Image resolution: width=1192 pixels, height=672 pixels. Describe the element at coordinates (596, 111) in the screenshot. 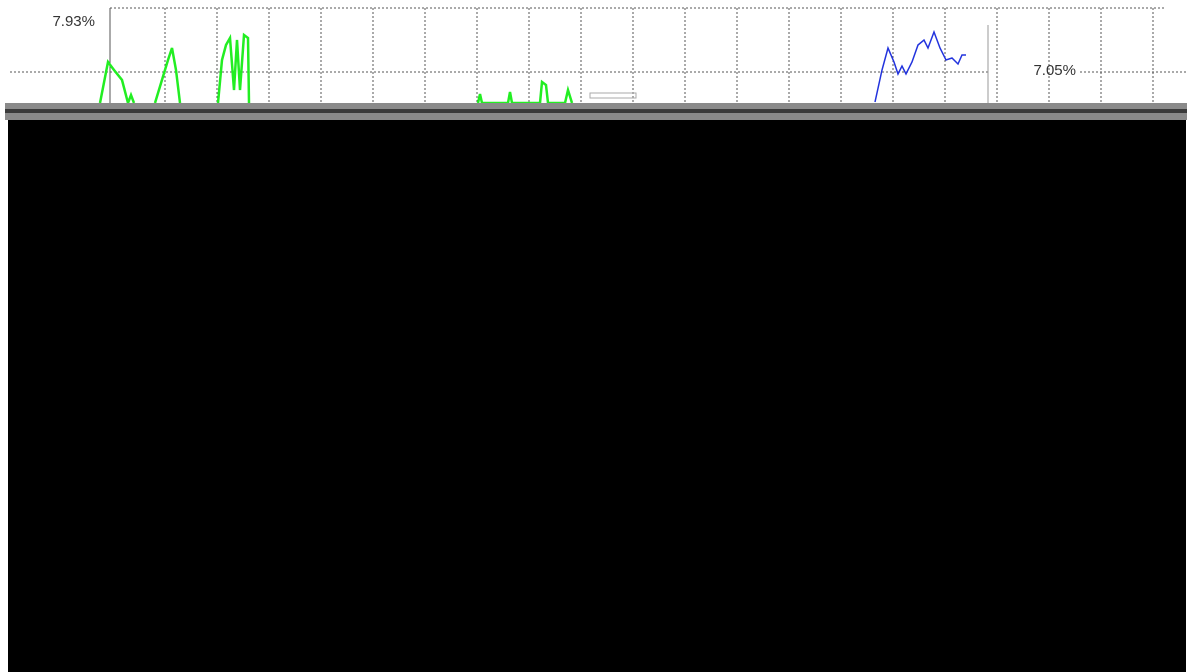

I see `noise-strip` at that location.